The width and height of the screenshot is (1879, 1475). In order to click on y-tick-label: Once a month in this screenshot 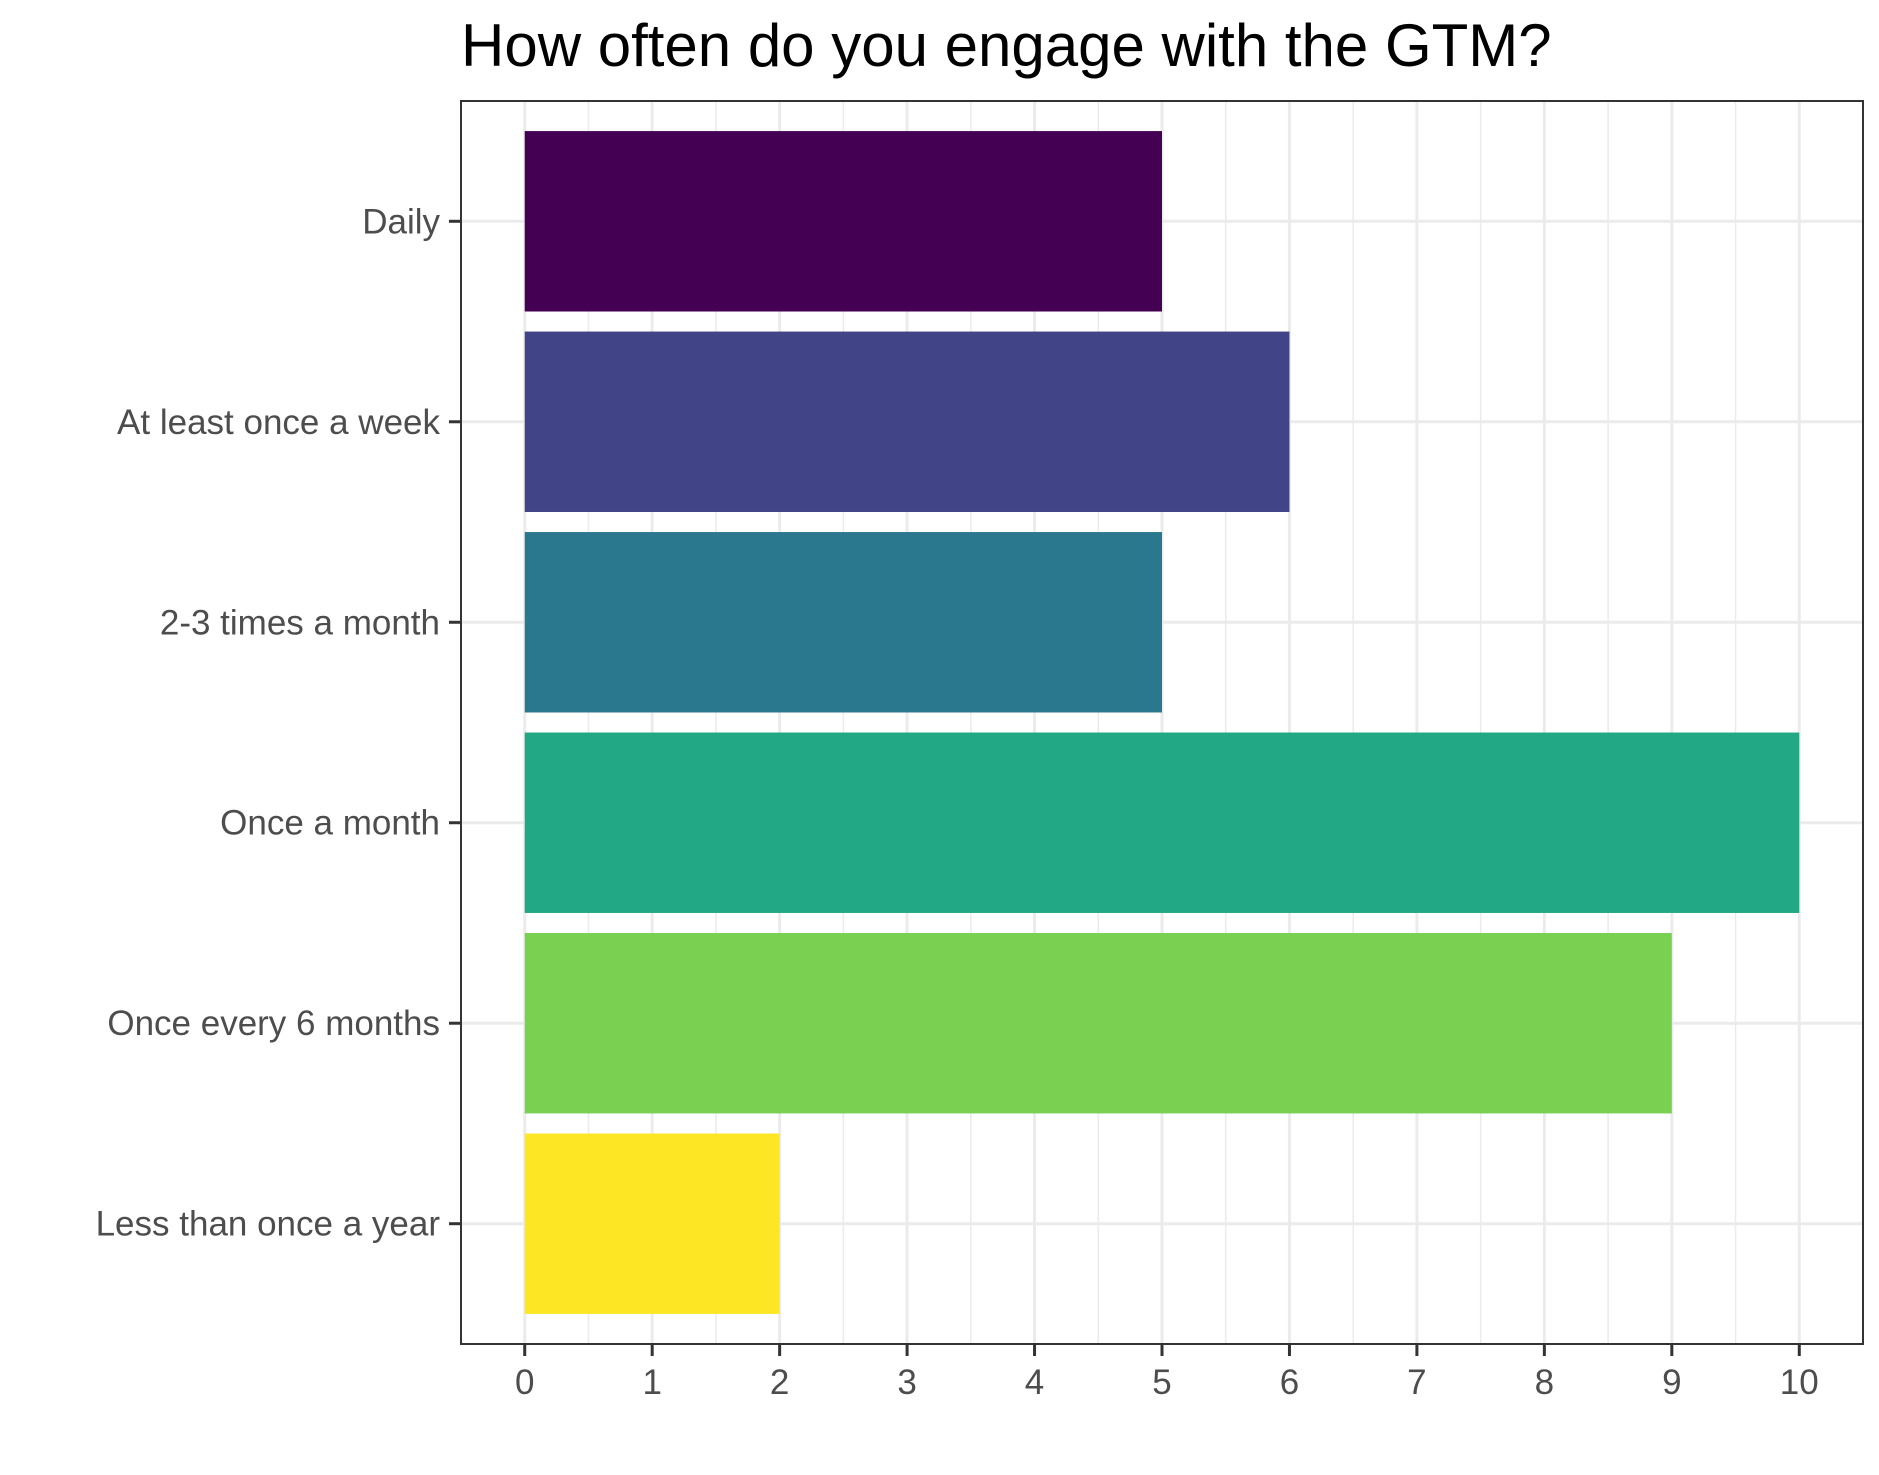, I will do `click(330, 823)`.